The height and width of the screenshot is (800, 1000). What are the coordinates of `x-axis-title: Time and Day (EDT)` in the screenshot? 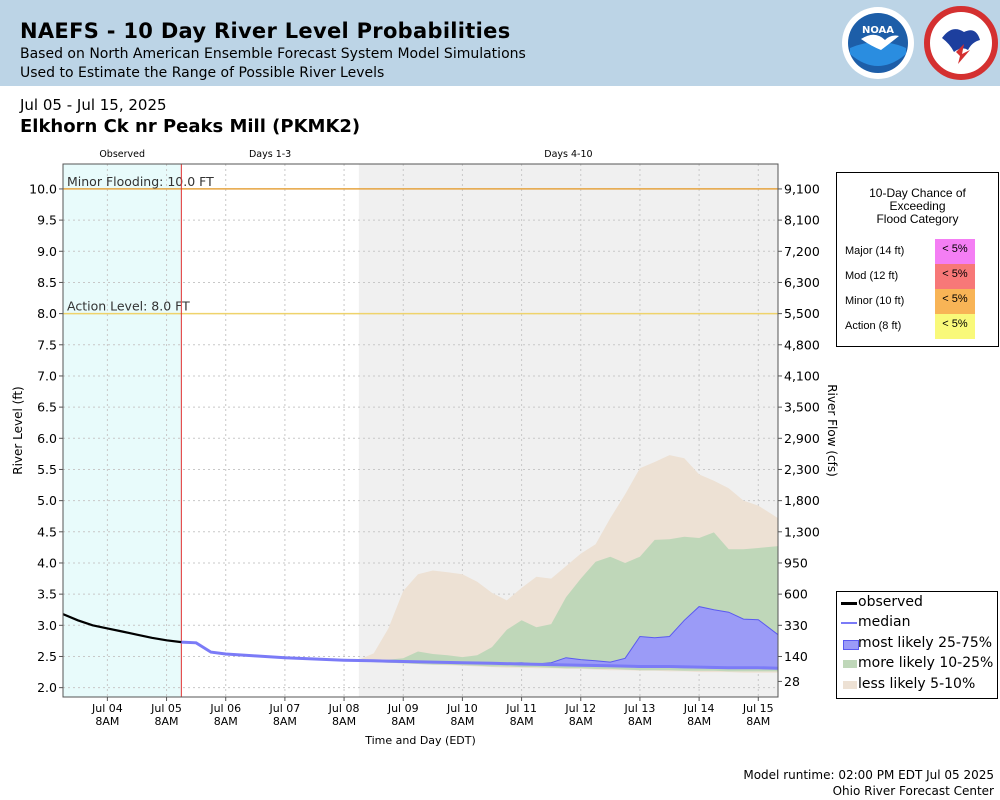 It's located at (420, 740).